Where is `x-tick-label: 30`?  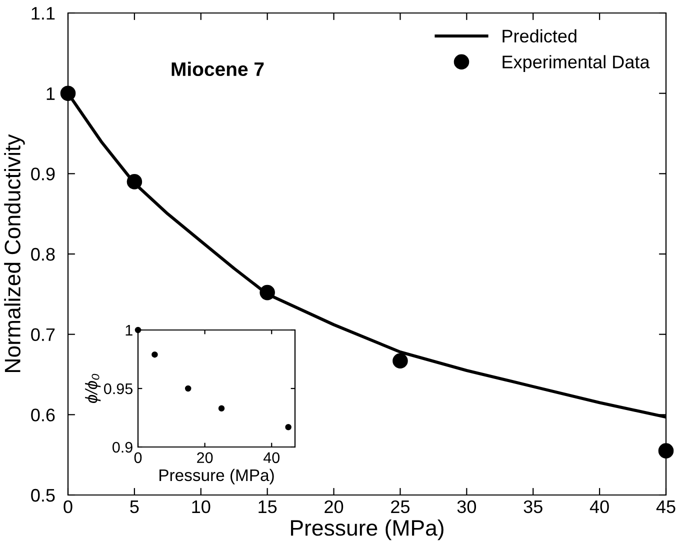
x-tick-label: 30 is located at coordinates (466, 507).